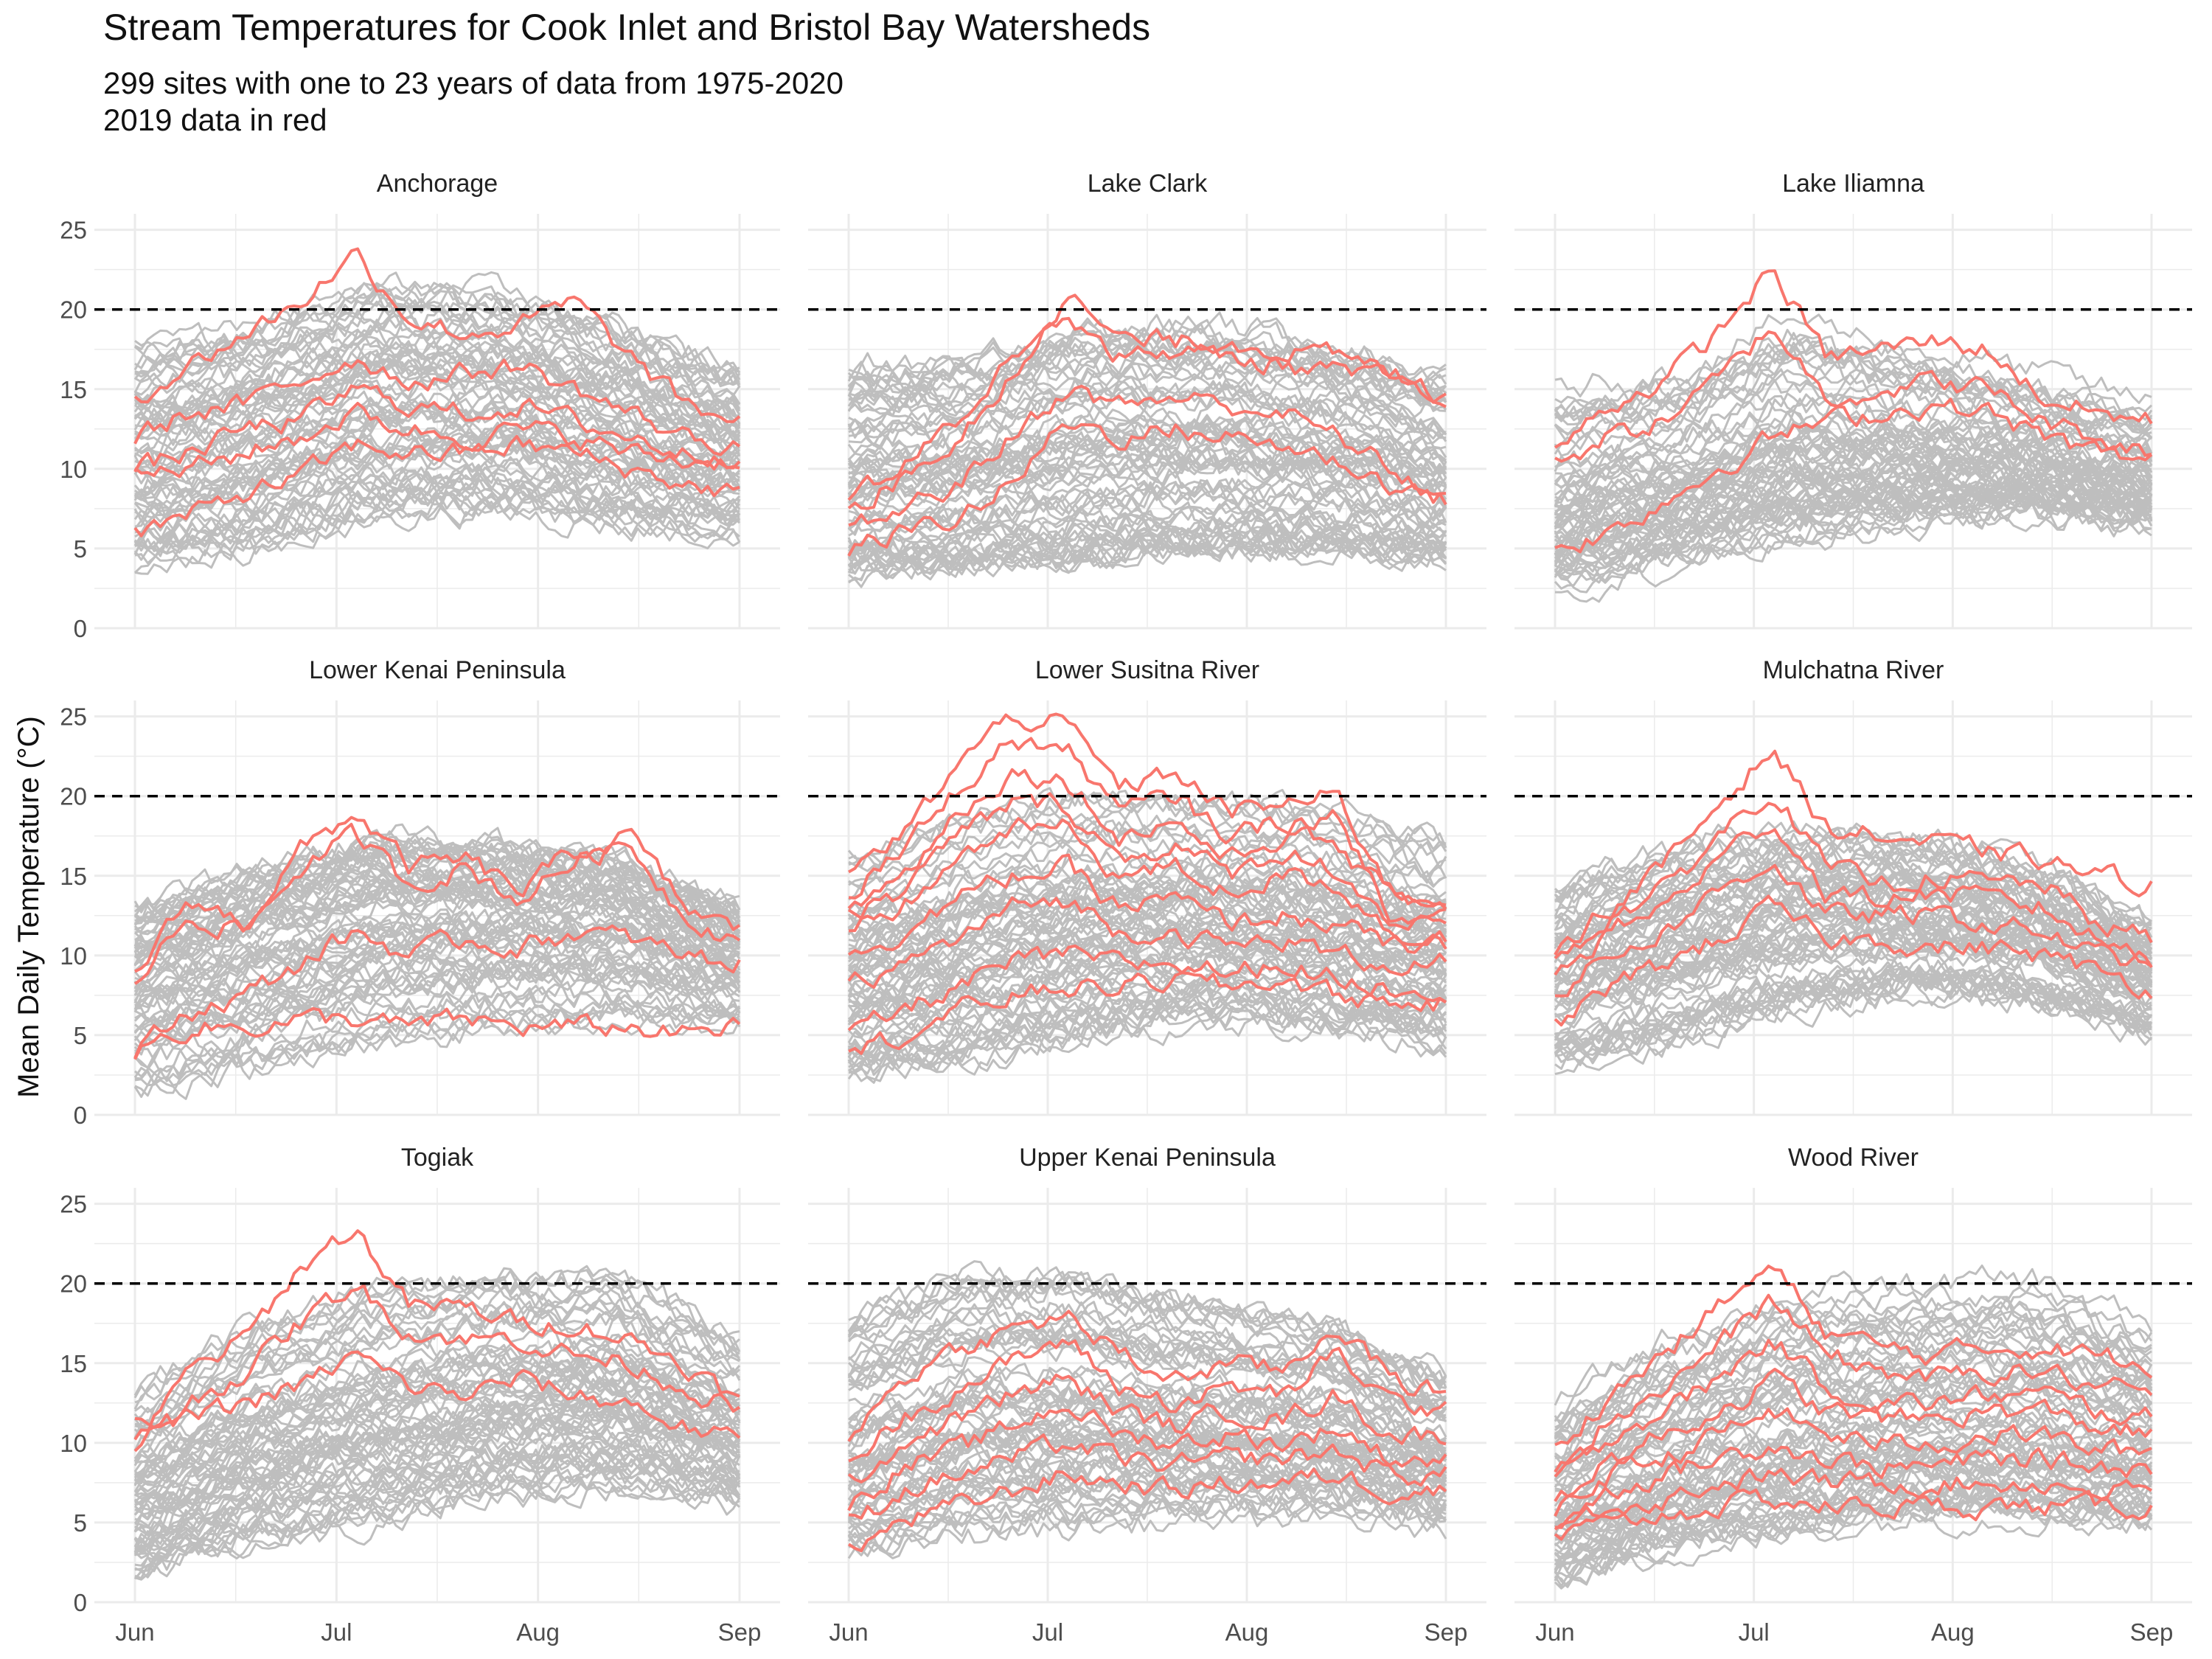 The width and height of the screenshot is (2212, 1659). Describe the element at coordinates (80, 628) in the screenshot. I see `y-tick-label: 0` at that location.